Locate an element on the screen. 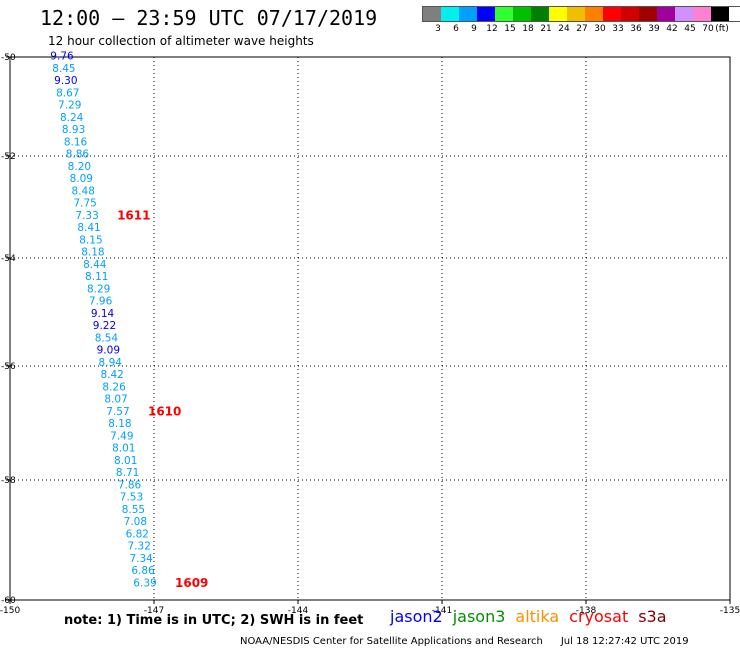 The image size is (740, 650). lat-tick-label: -50 is located at coordinates (8, 58).